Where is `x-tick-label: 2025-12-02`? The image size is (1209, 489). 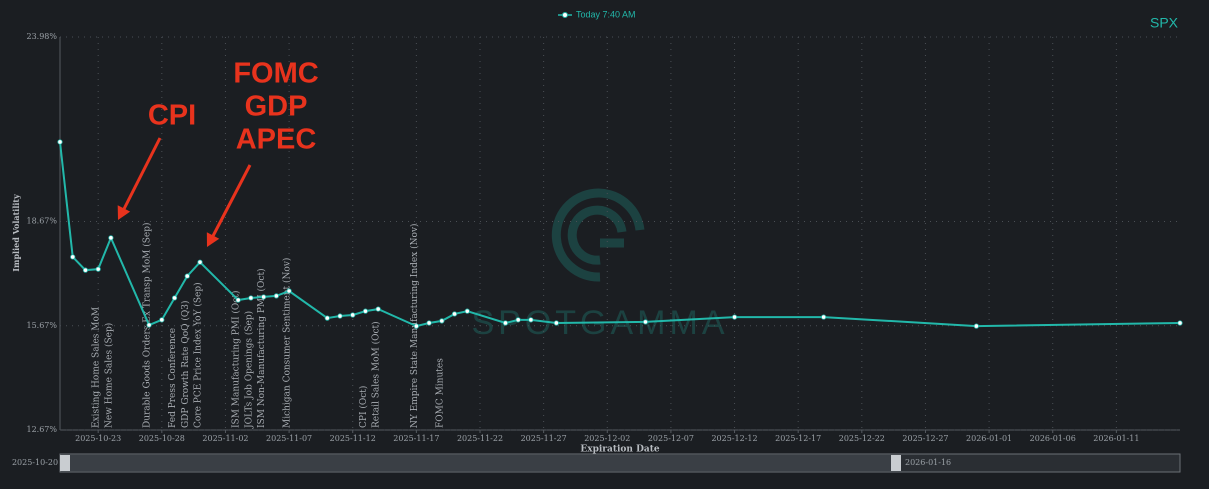 x-tick-label: 2025-12-02 is located at coordinates (607, 438).